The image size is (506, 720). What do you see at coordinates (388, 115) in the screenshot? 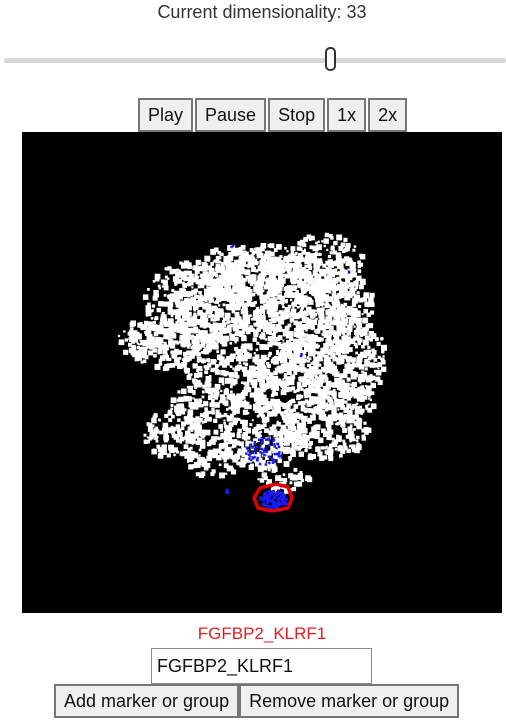
I see `speed-2x-button: 2x` at bounding box center [388, 115].